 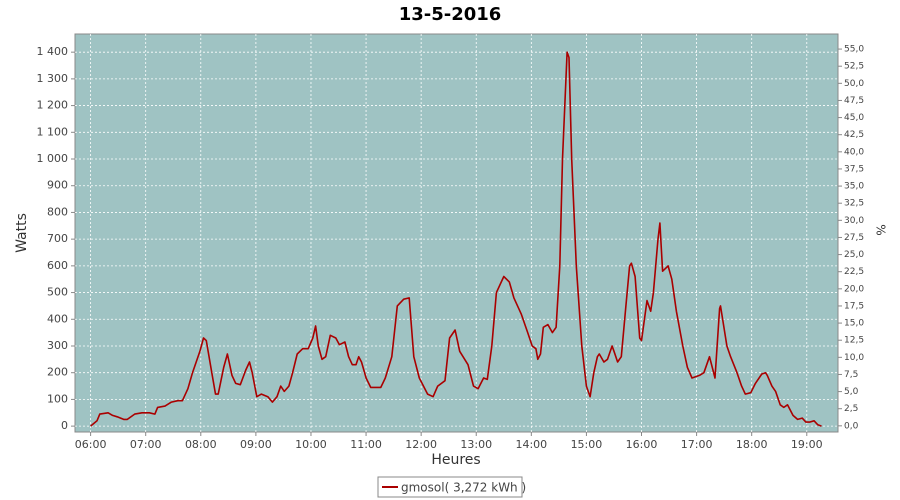 I want to click on y2-tick-label: 35,0, so click(x=854, y=187).